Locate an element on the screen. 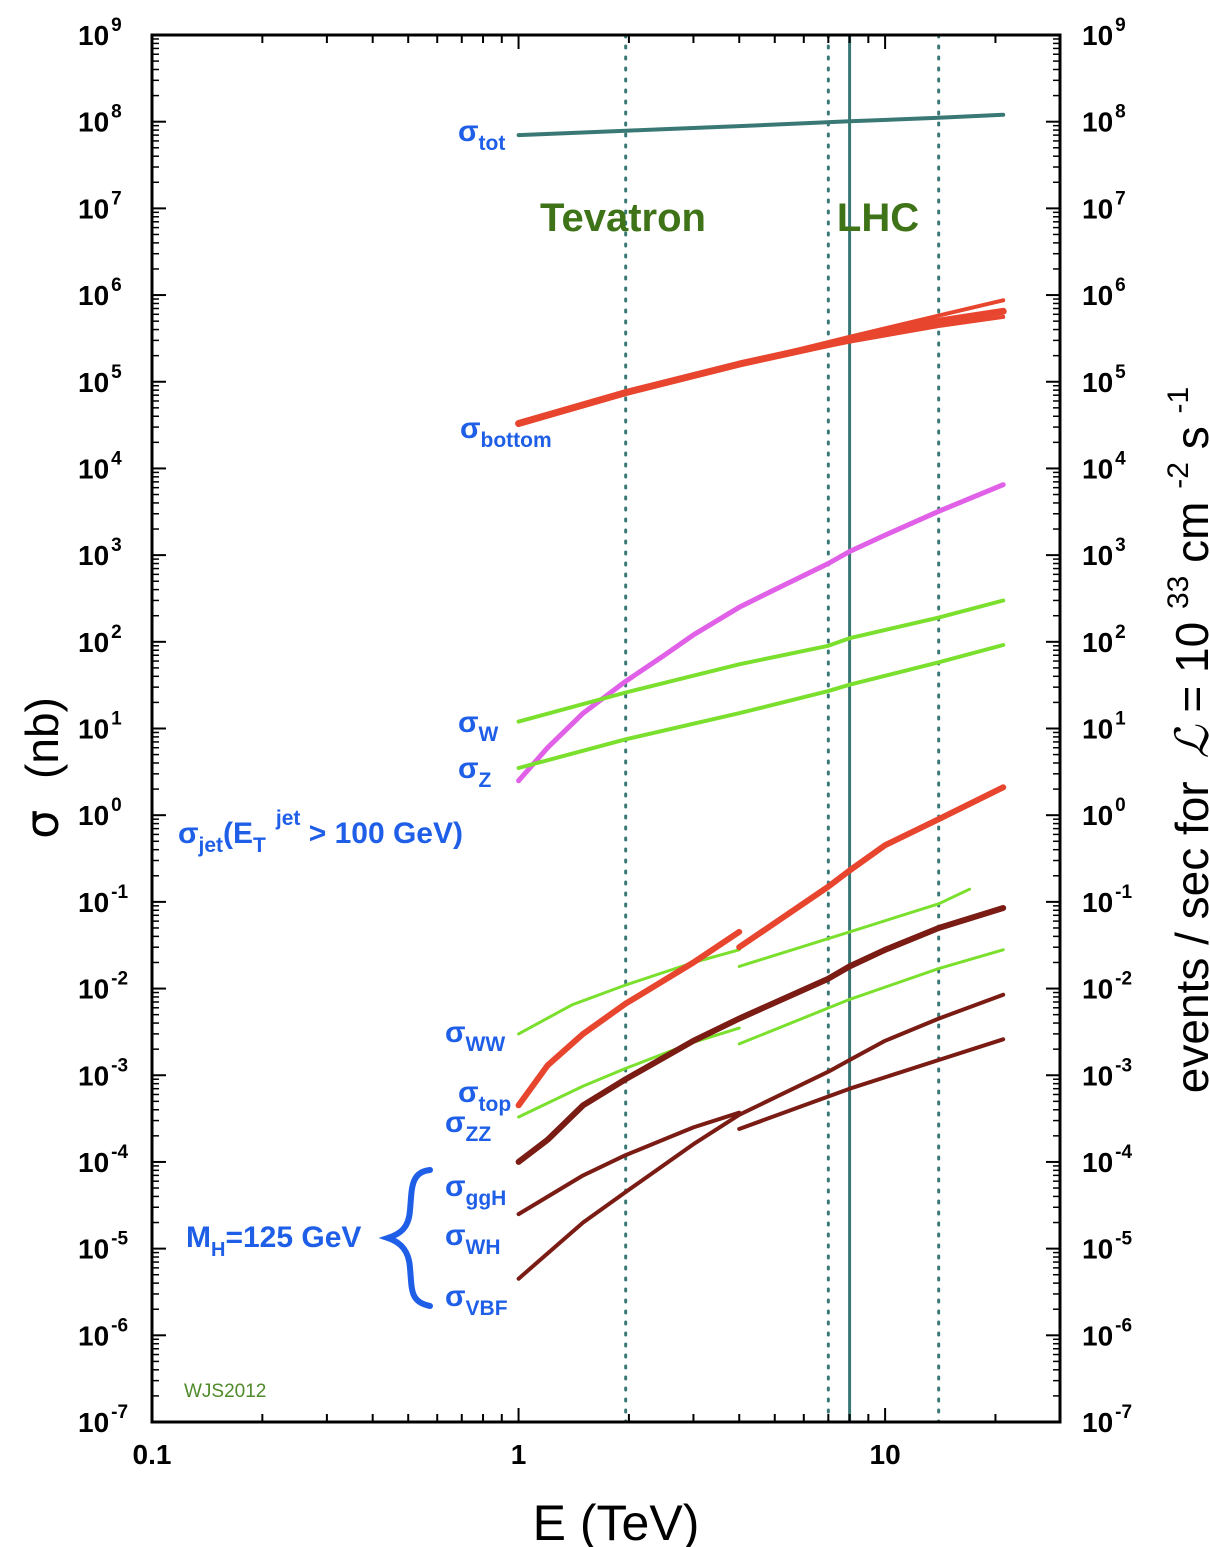 This screenshot has width=1210, height=1547. y2-axis-main: events / sec for is located at coordinates (1188, 937).